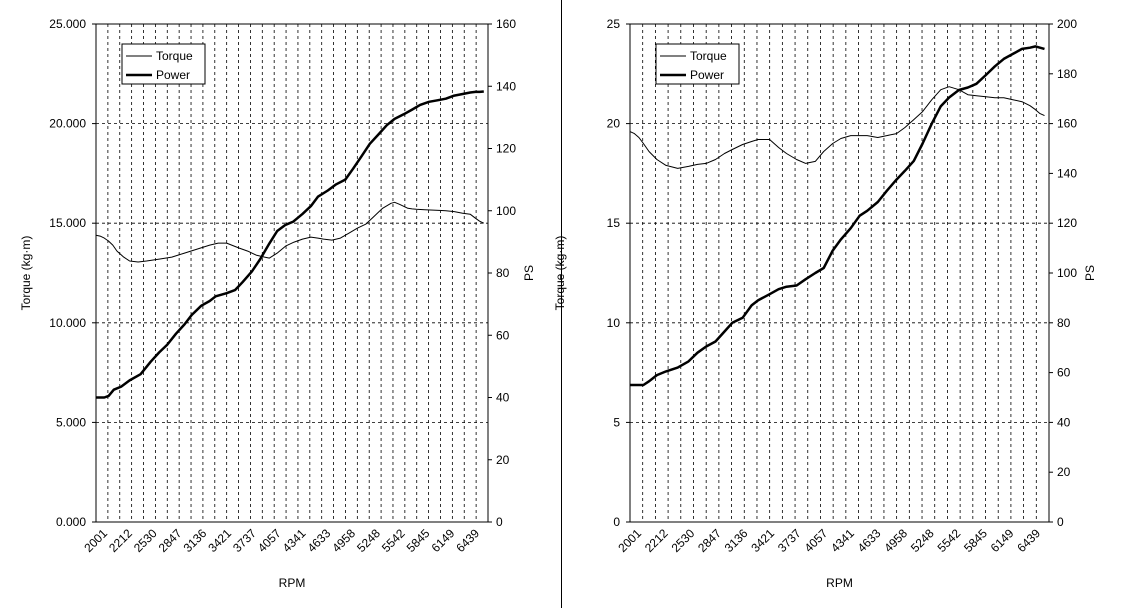 The image size is (1123, 608). What do you see at coordinates (614, 223) in the screenshot?
I see `left-axis-tick-label: 15` at bounding box center [614, 223].